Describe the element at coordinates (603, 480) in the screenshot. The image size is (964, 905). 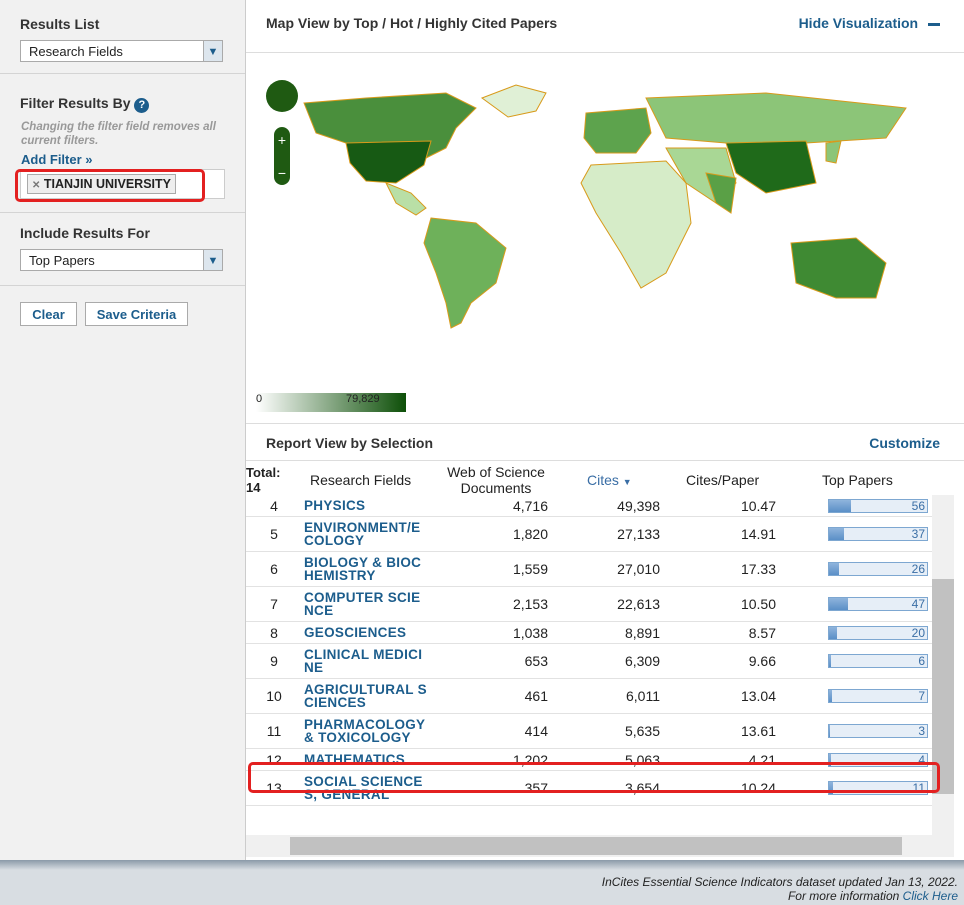
I see `column-header-text: Cites` at that location.